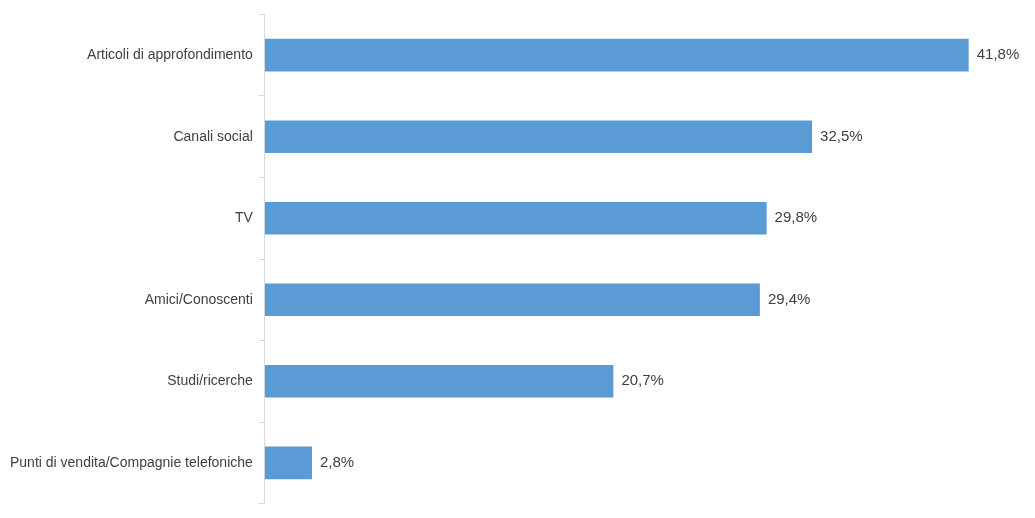  I want to click on y-tick-label: Canali social, so click(213, 135).